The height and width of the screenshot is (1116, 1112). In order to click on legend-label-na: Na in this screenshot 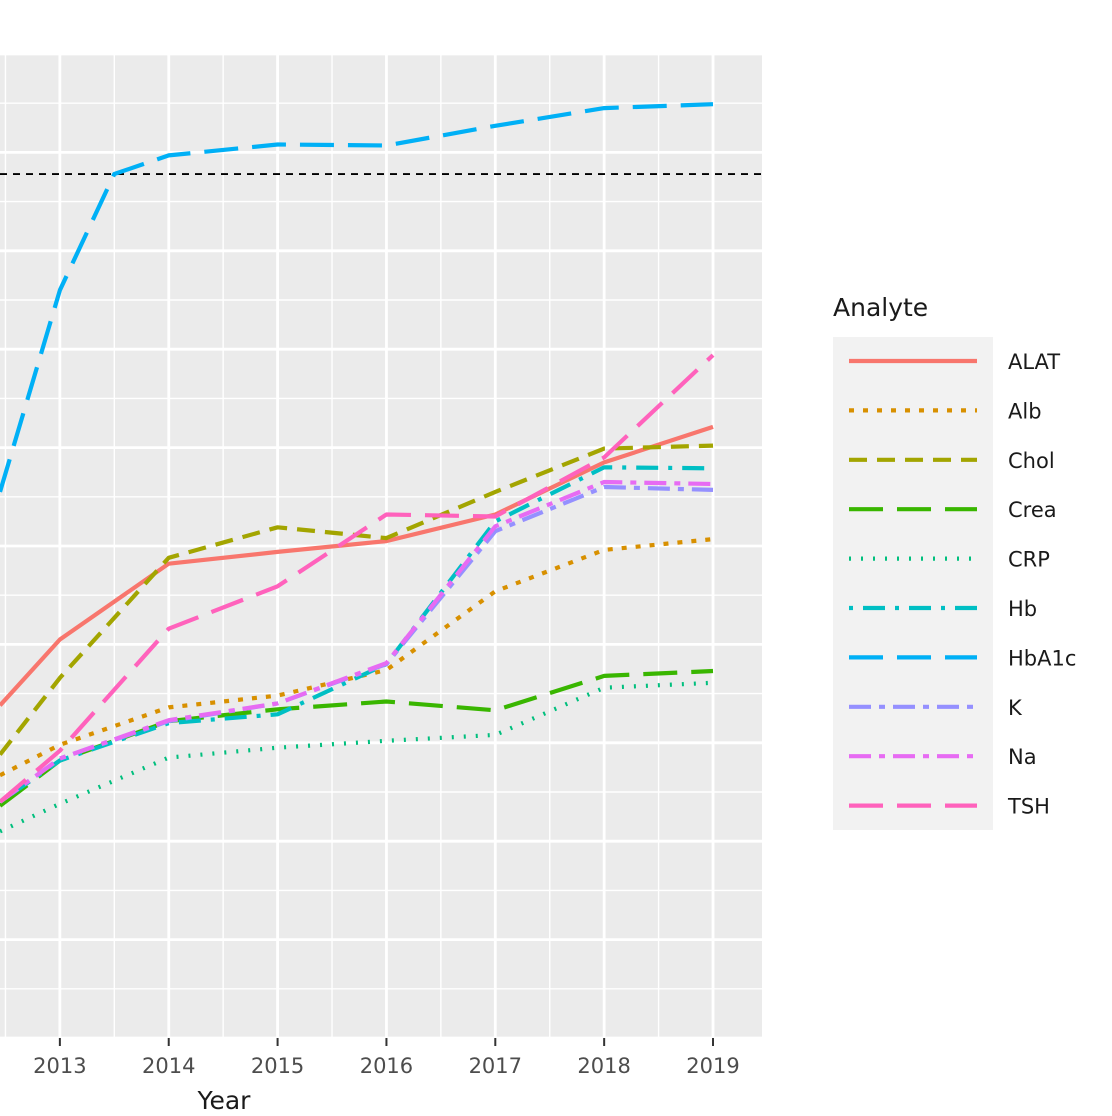, I will do `click(1022, 757)`.